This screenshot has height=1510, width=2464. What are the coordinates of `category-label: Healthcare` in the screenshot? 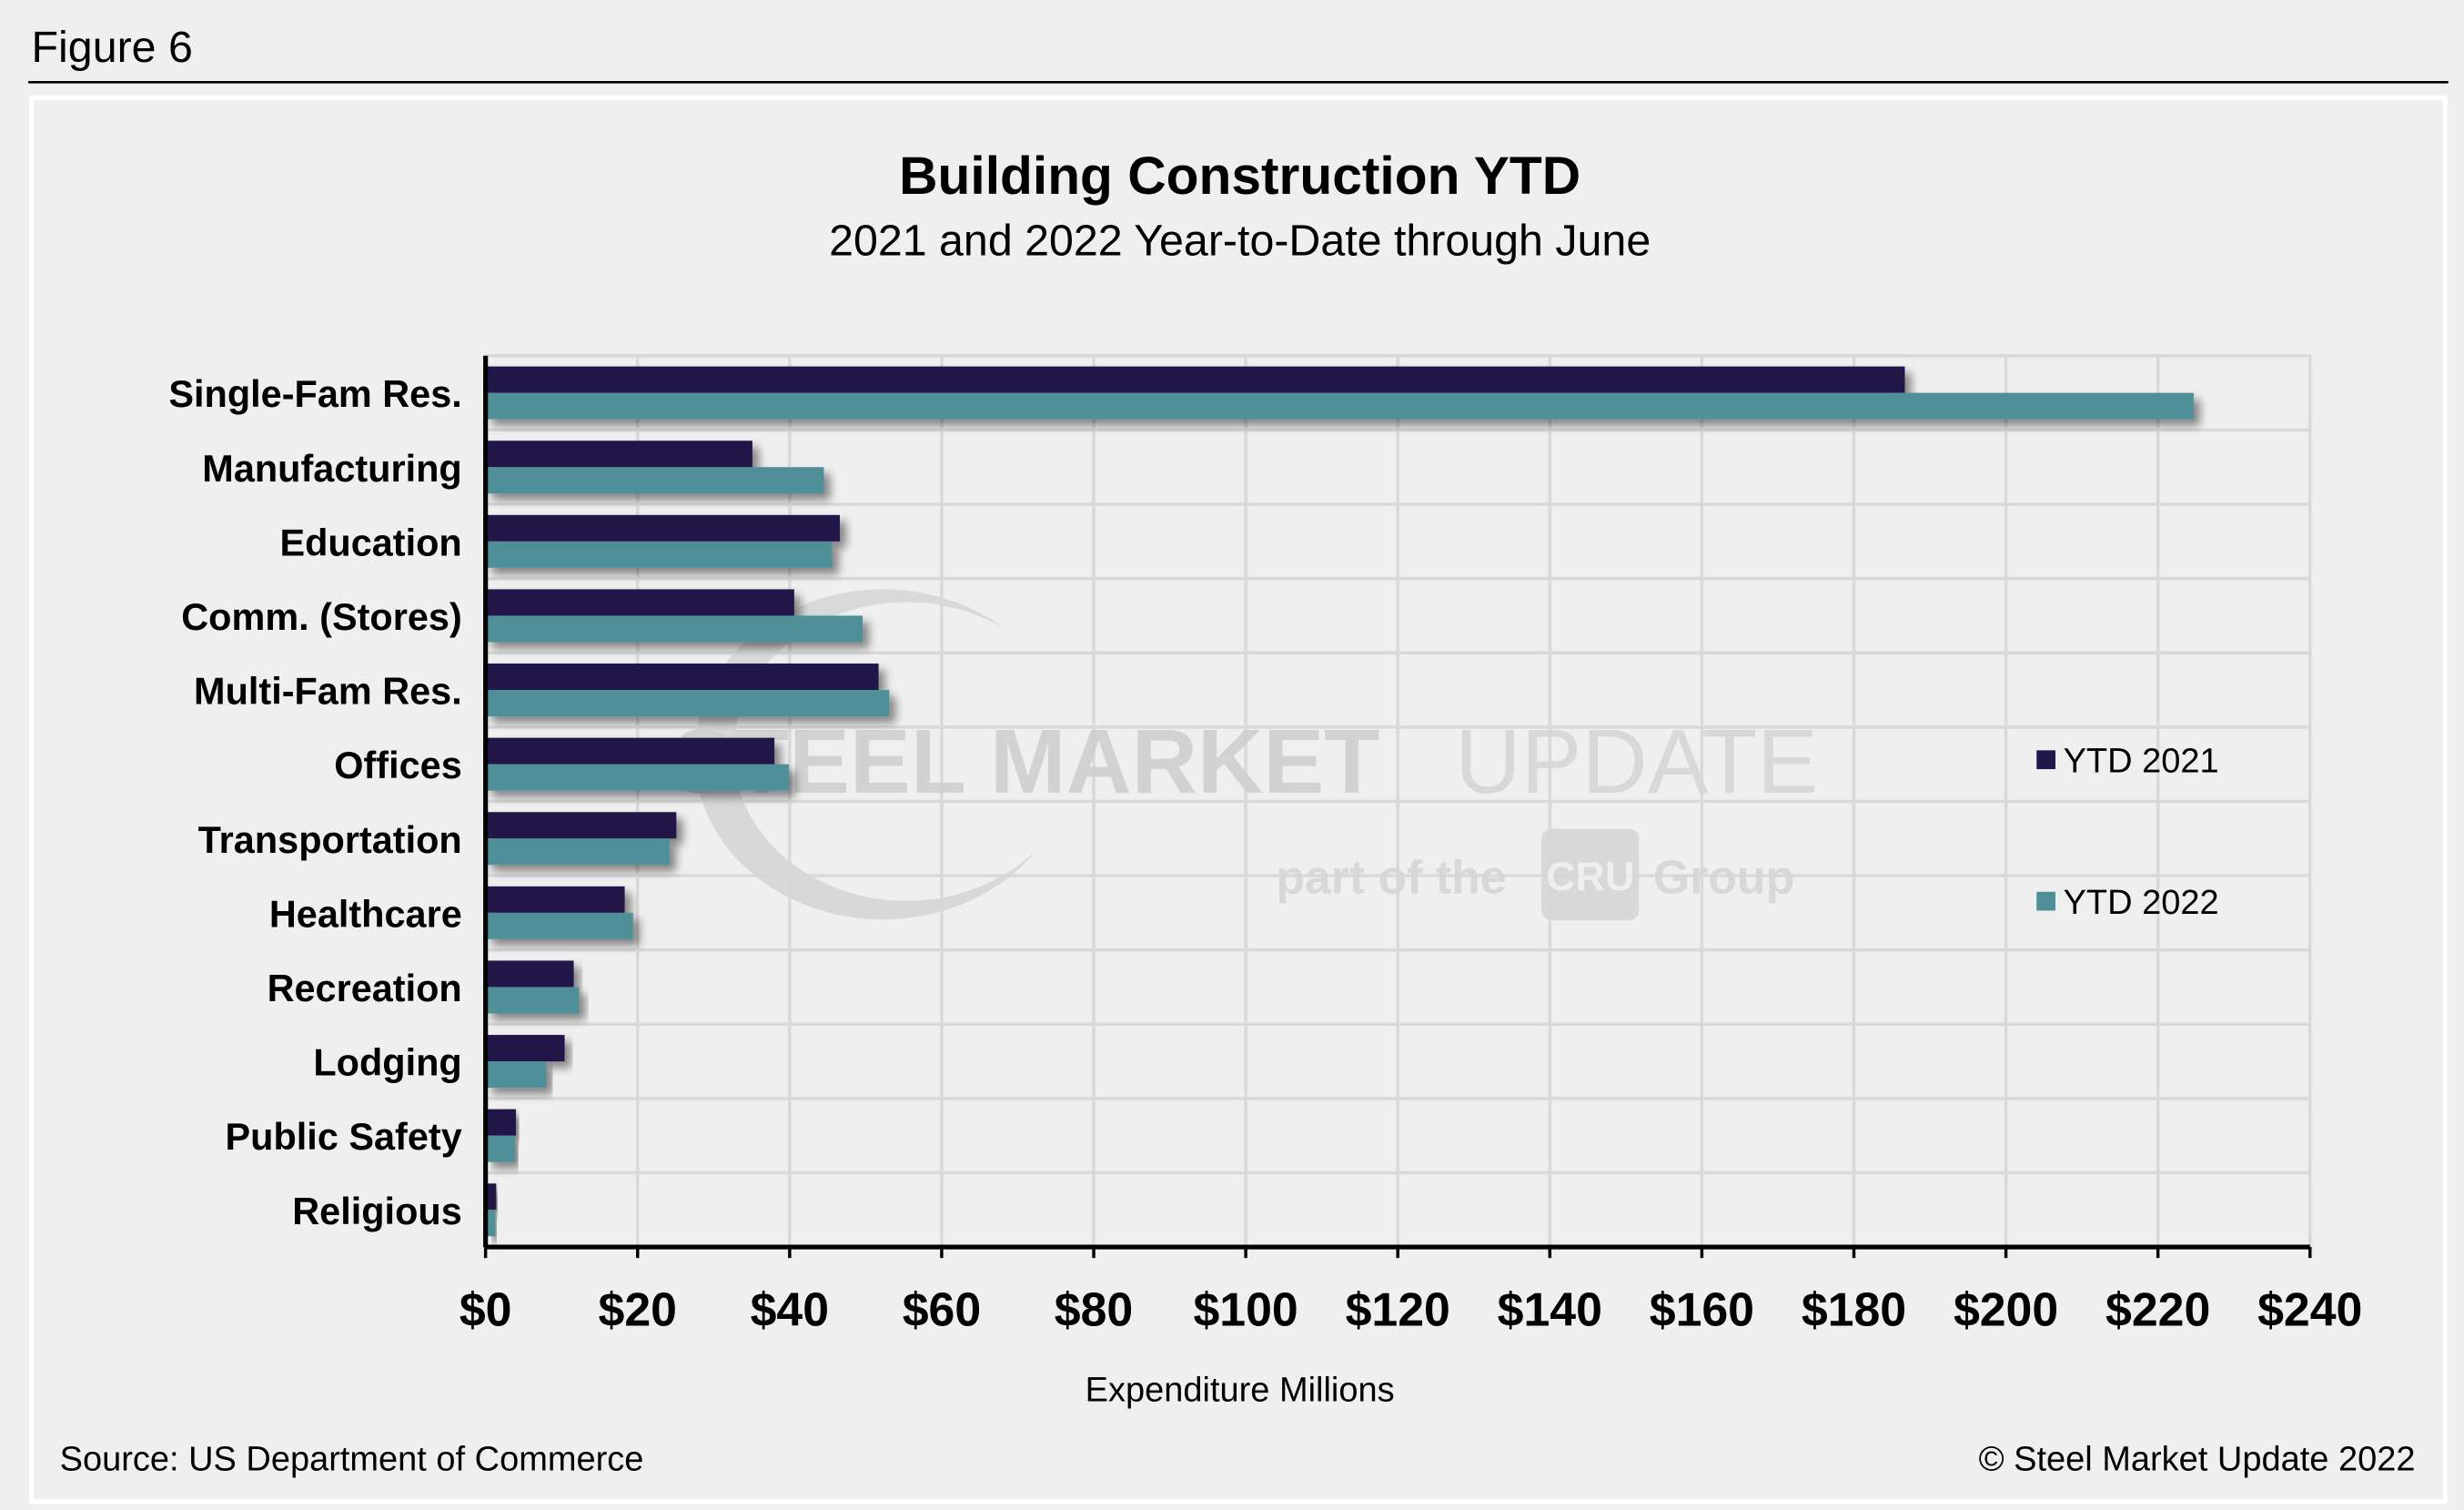 It's located at (365, 913).